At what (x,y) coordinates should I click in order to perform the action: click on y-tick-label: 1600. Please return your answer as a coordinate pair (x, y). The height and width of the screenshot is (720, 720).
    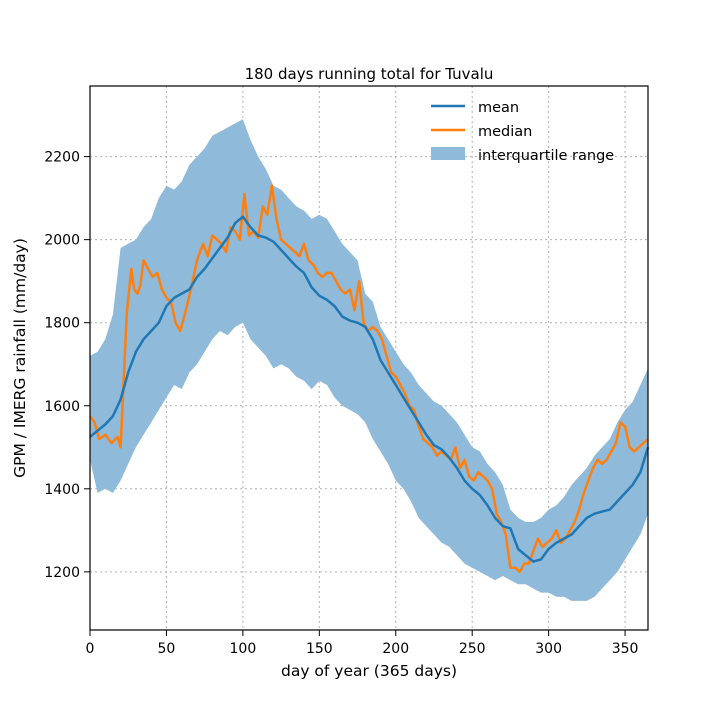
    Looking at the image, I should click on (62, 407).